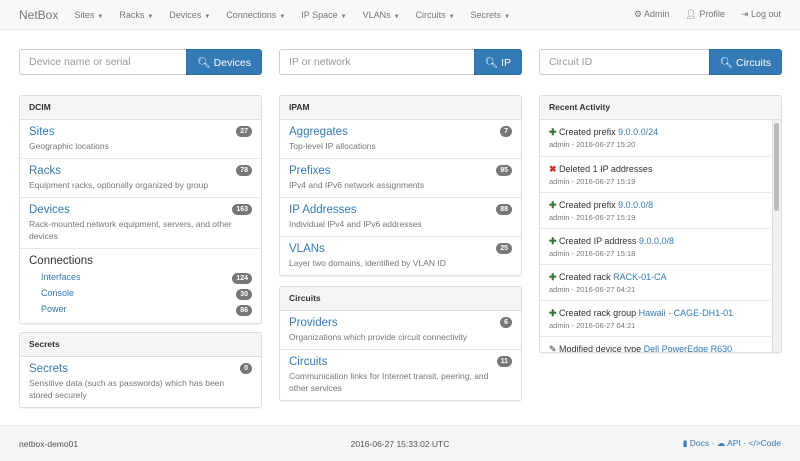  What do you see at coordinates (246, 368) in the screenshot?
I see `count-badge: 0` at bounding box center [246, 368].